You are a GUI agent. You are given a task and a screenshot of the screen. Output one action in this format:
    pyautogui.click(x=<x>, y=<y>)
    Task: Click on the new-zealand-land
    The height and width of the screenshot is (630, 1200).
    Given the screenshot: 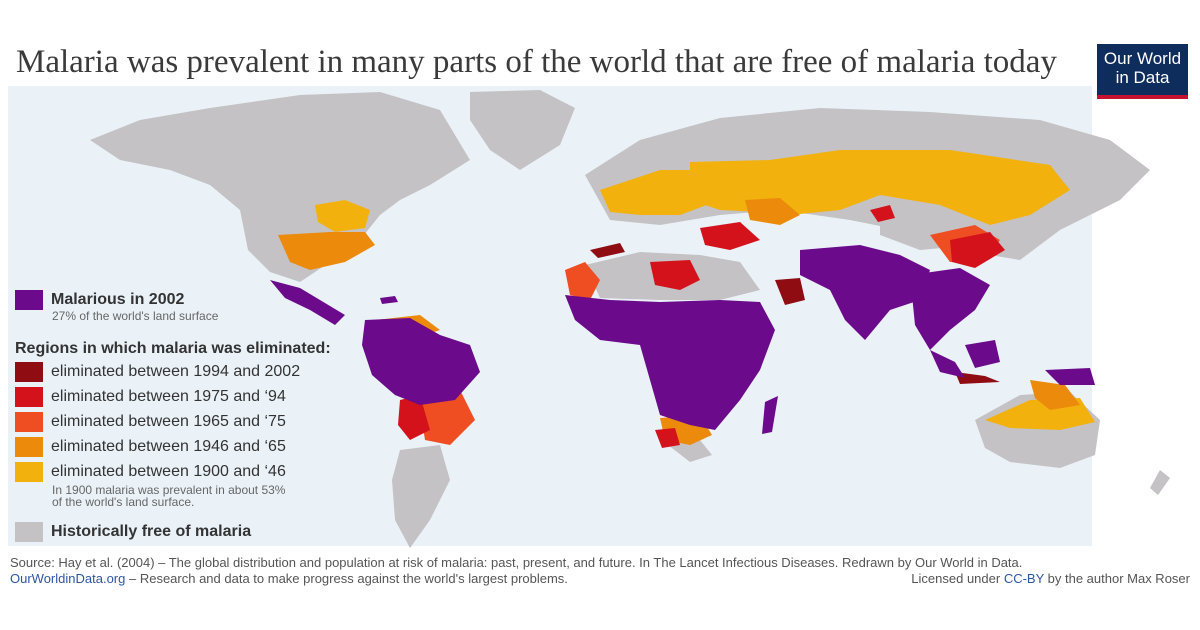 What is the action you would take?
    pyautogui.click(x=1160, y=482)
    